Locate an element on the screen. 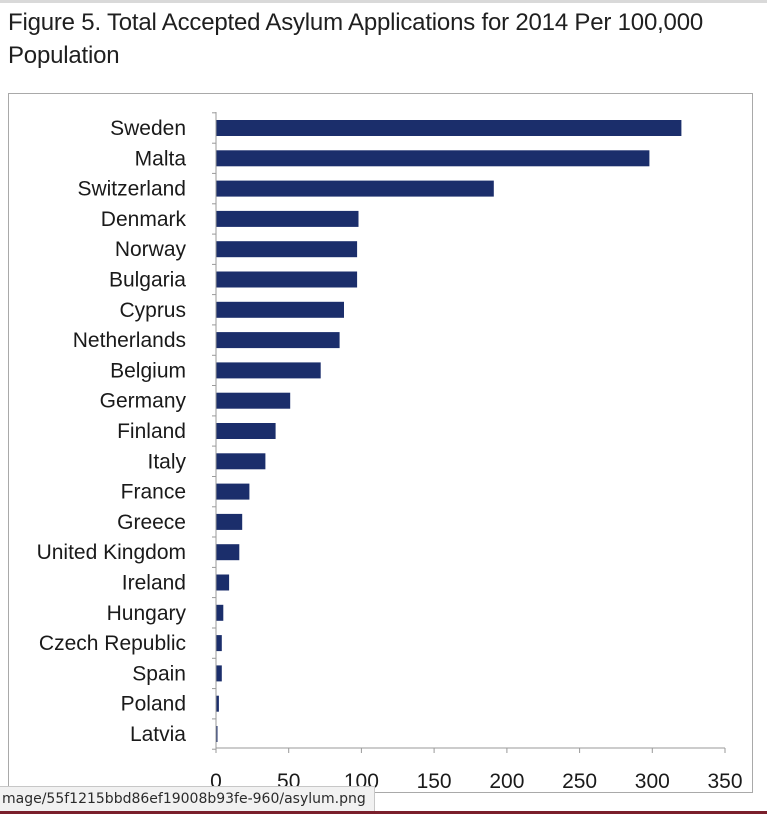  category-label-hungary: Hungary is located at coordinates (147, 613).